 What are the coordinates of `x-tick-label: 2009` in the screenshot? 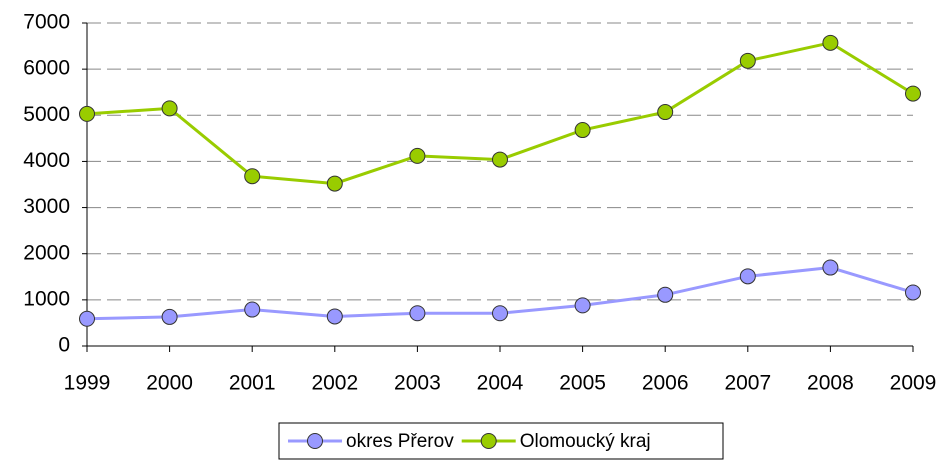 It's located at (913, 383).